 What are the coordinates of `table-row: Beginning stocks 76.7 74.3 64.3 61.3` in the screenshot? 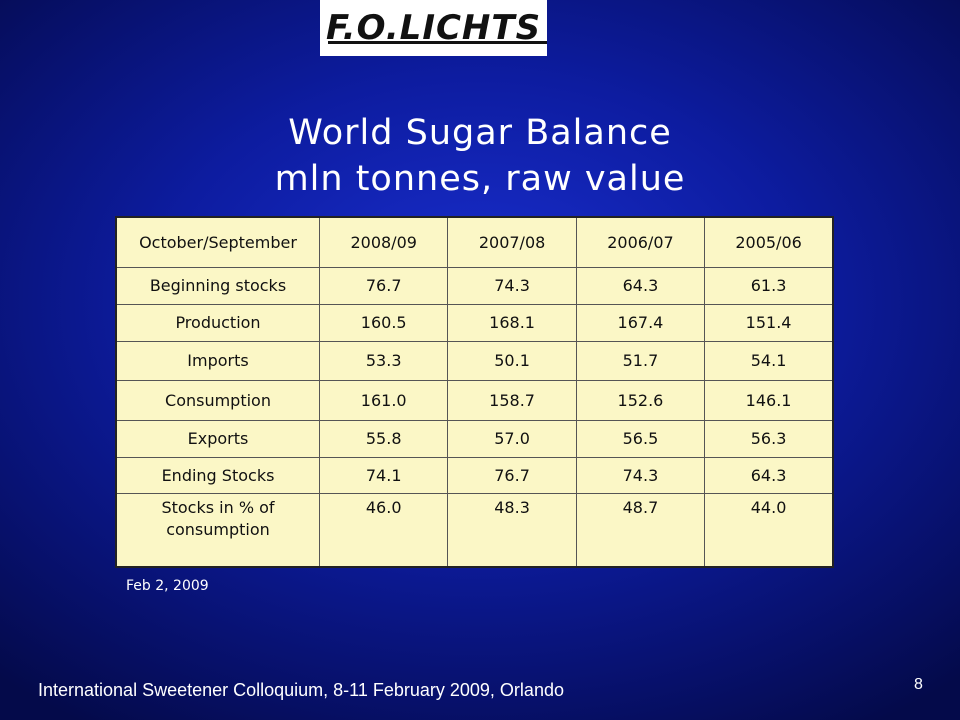 It's located at (474, 285).